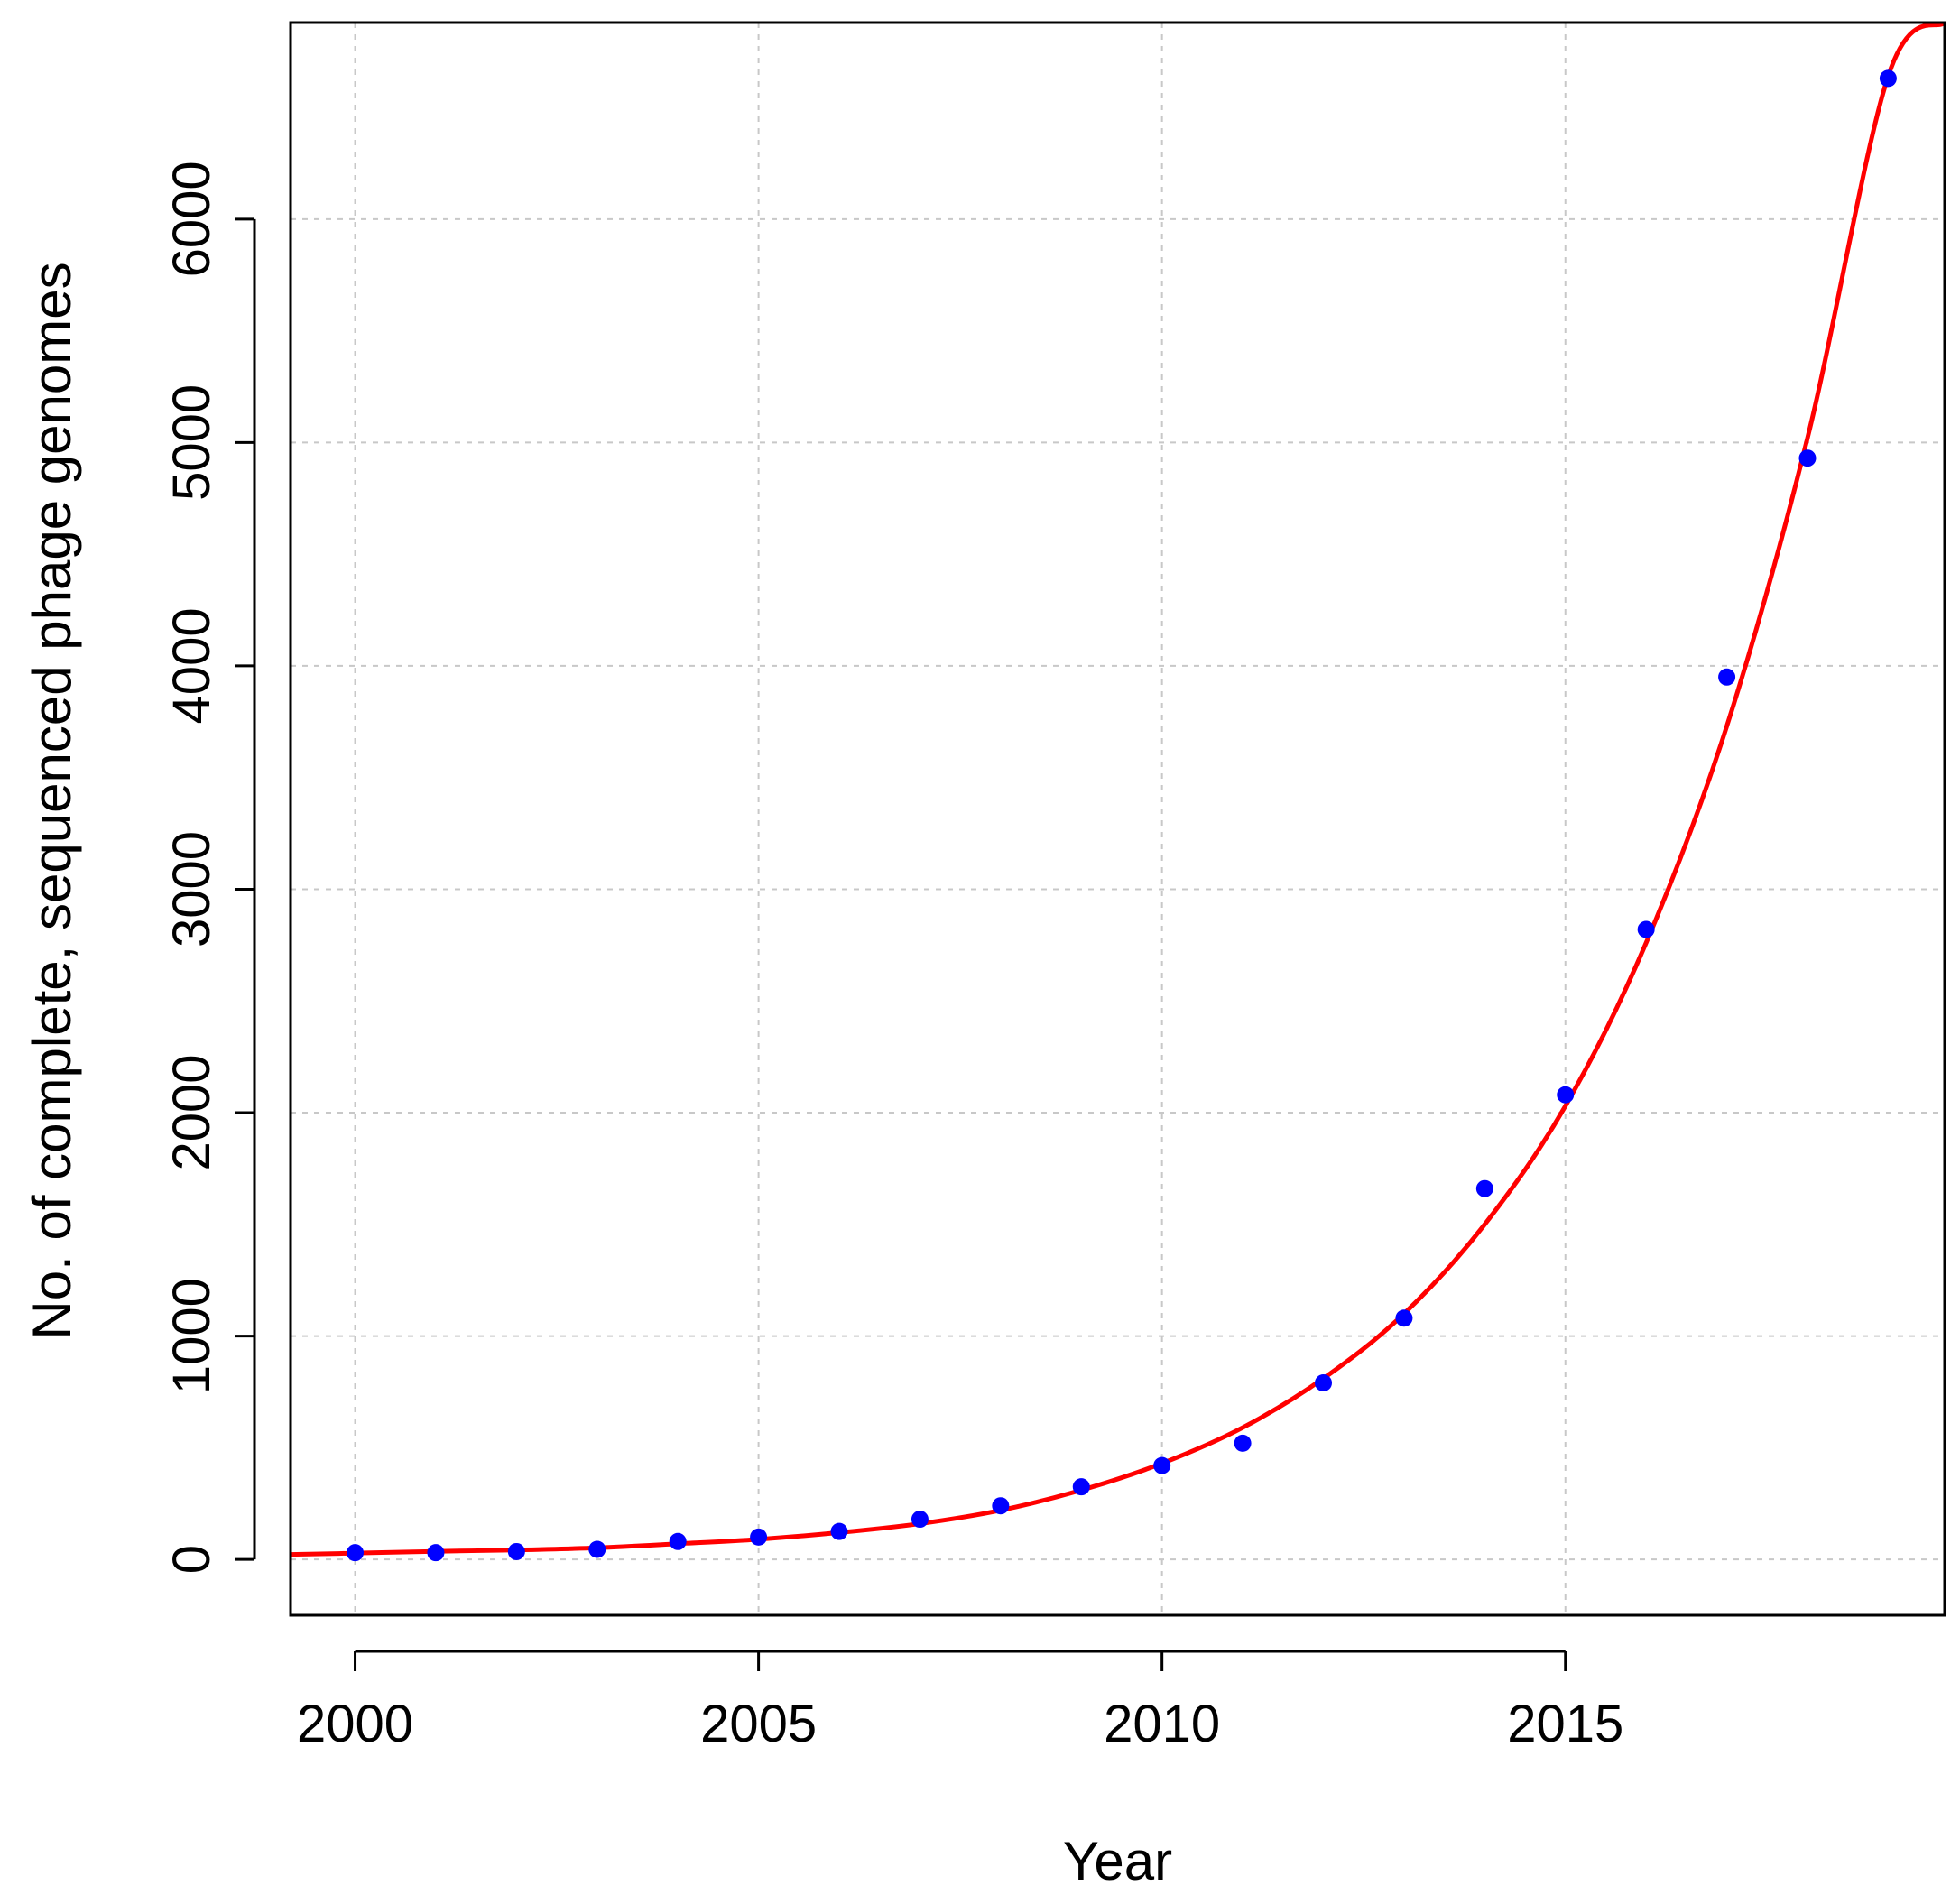 This screenshot has width=1960, height=1904. I want to click on data-point-2008, so click(1001, 1506).